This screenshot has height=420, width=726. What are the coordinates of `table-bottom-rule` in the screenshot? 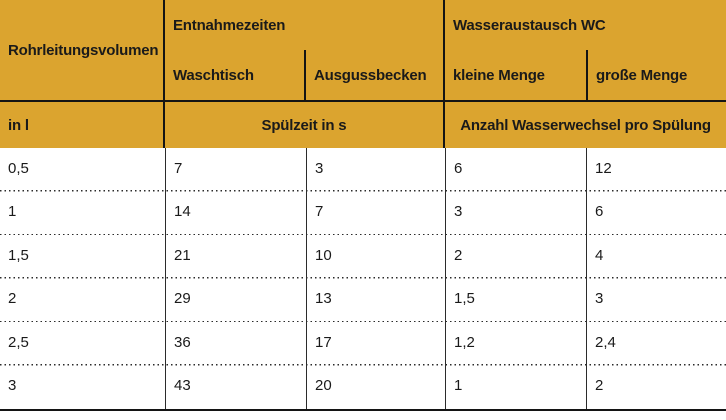 It's located at (363, 410).